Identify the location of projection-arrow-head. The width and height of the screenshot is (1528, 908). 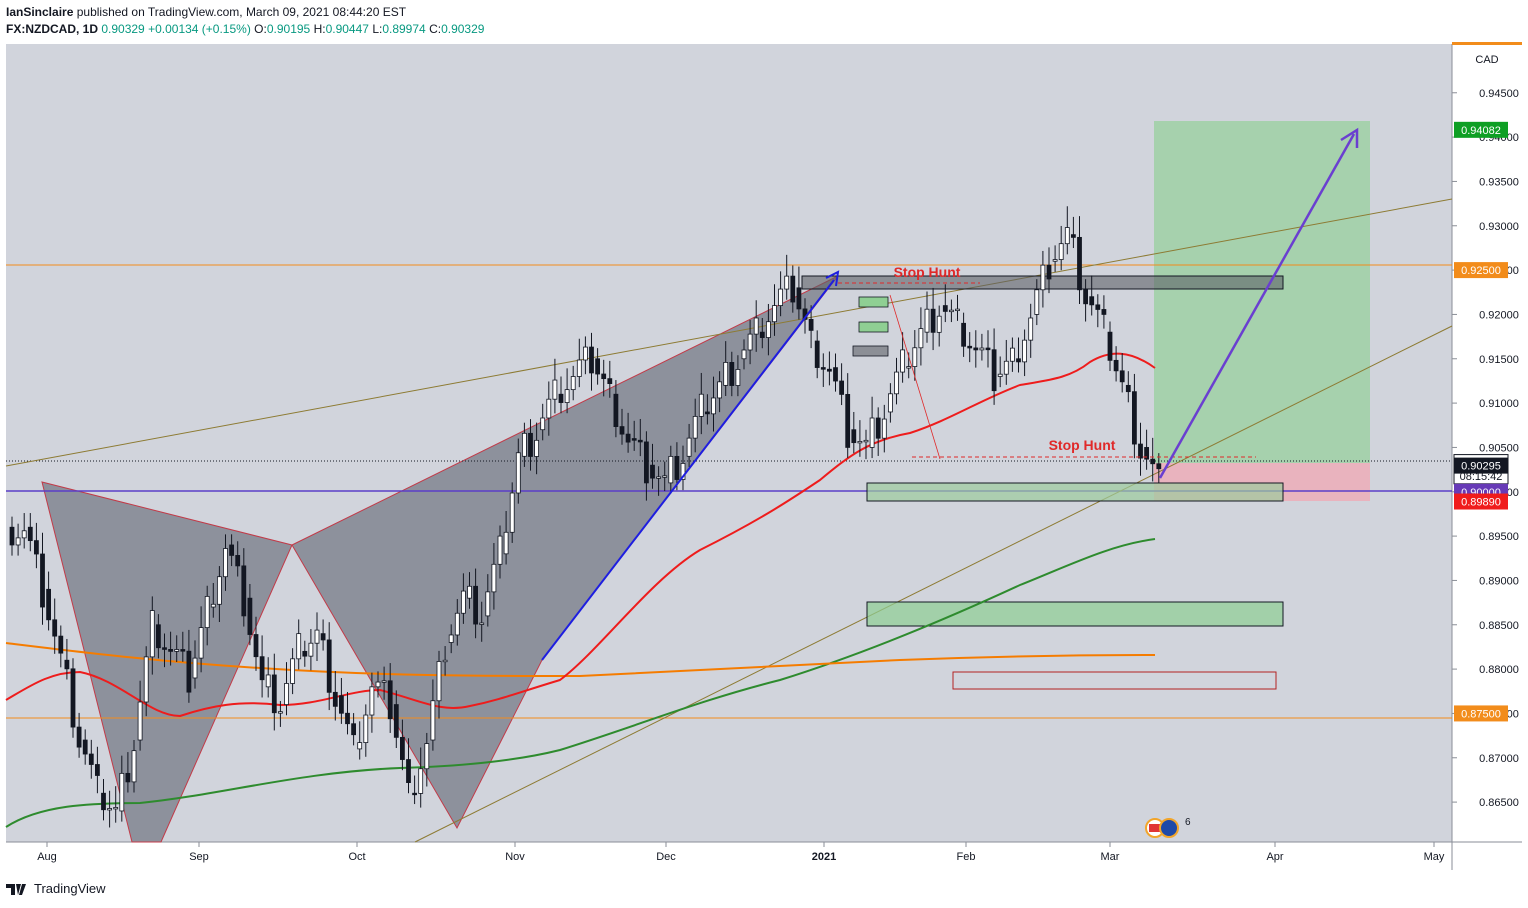
(1349, 137).